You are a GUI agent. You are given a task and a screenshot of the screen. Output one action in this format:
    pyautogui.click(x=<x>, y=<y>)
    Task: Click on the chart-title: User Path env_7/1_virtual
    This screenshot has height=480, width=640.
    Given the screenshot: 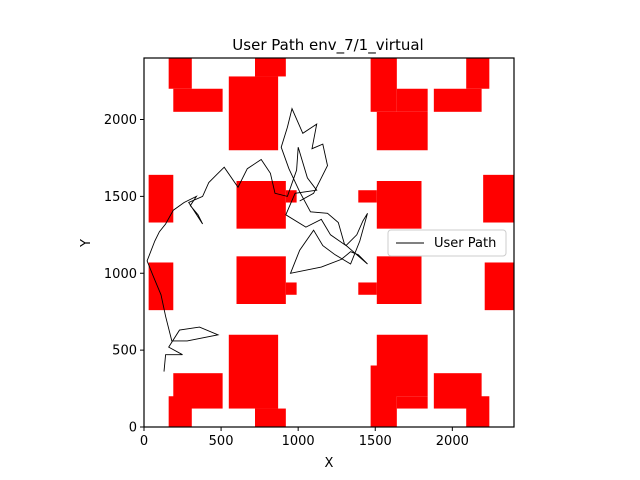 What is the action you would take?
    pyautogui.click(x=327, y=45)
    